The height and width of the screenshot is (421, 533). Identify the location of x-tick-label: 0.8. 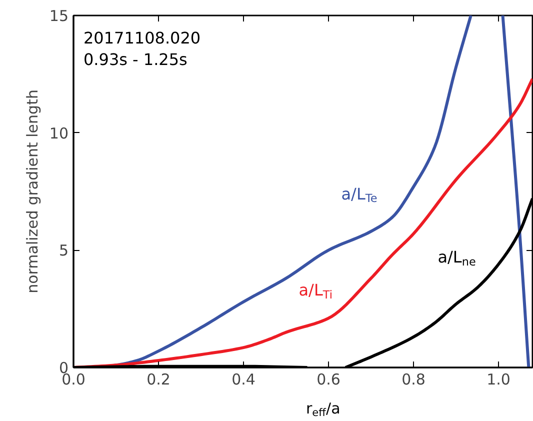
(414, 379).